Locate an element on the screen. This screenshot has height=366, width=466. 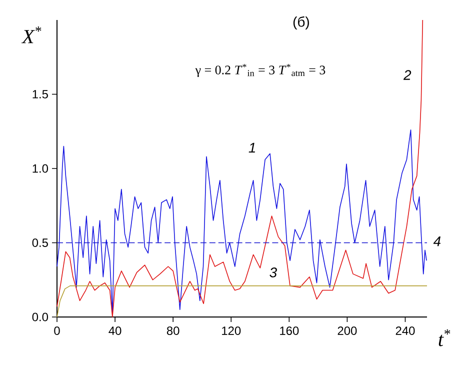
x-tick-label: 40 is located at coordinates (115, 330).